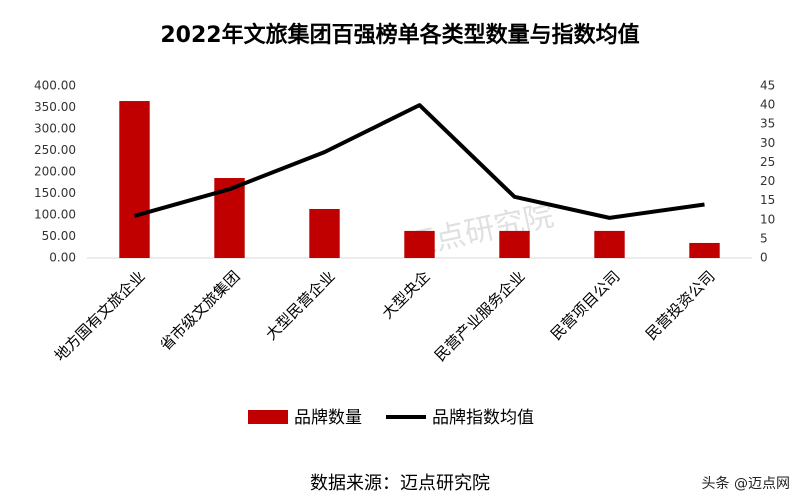 This screenshot has height=504, width=800. I want to click on y2-tick-label: 25, so click(767, 162).